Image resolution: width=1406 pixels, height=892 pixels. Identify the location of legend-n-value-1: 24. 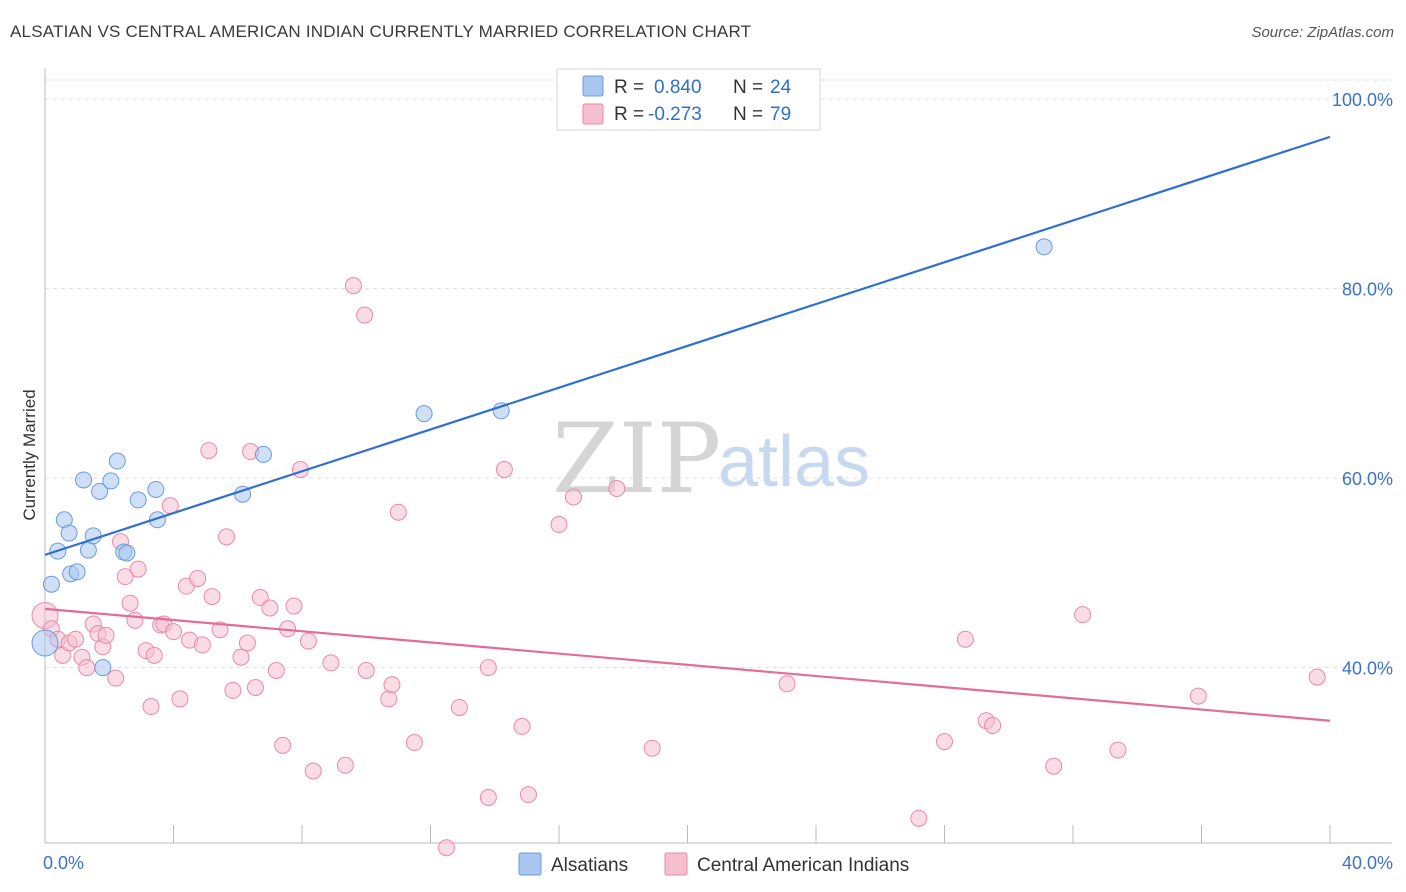
(781, 87).